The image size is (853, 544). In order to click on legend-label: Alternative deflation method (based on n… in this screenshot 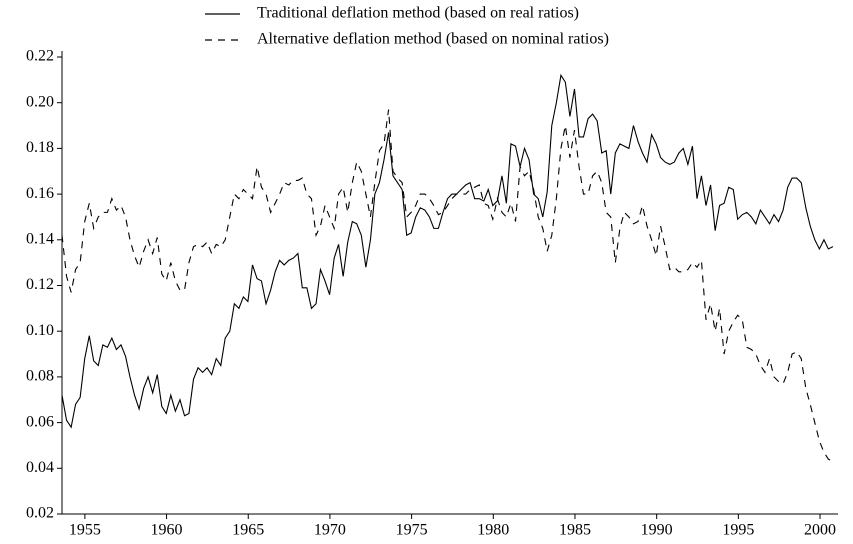, I will do `click(433, 39)`.